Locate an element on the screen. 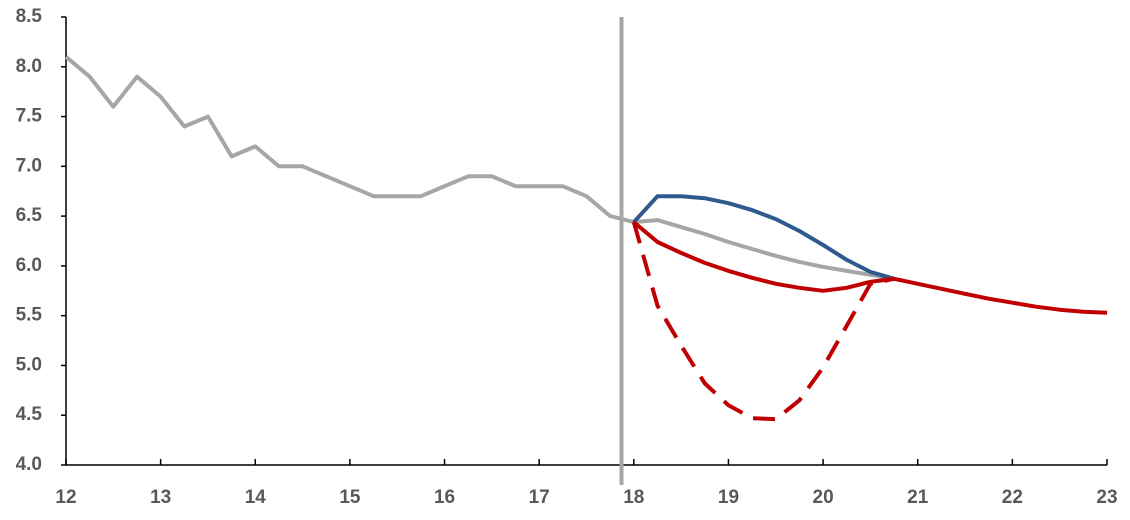 Image resolution: width=1130 pixels, height=520 pixels. x-tick-label: 14 is located at coordinates (256, 497).